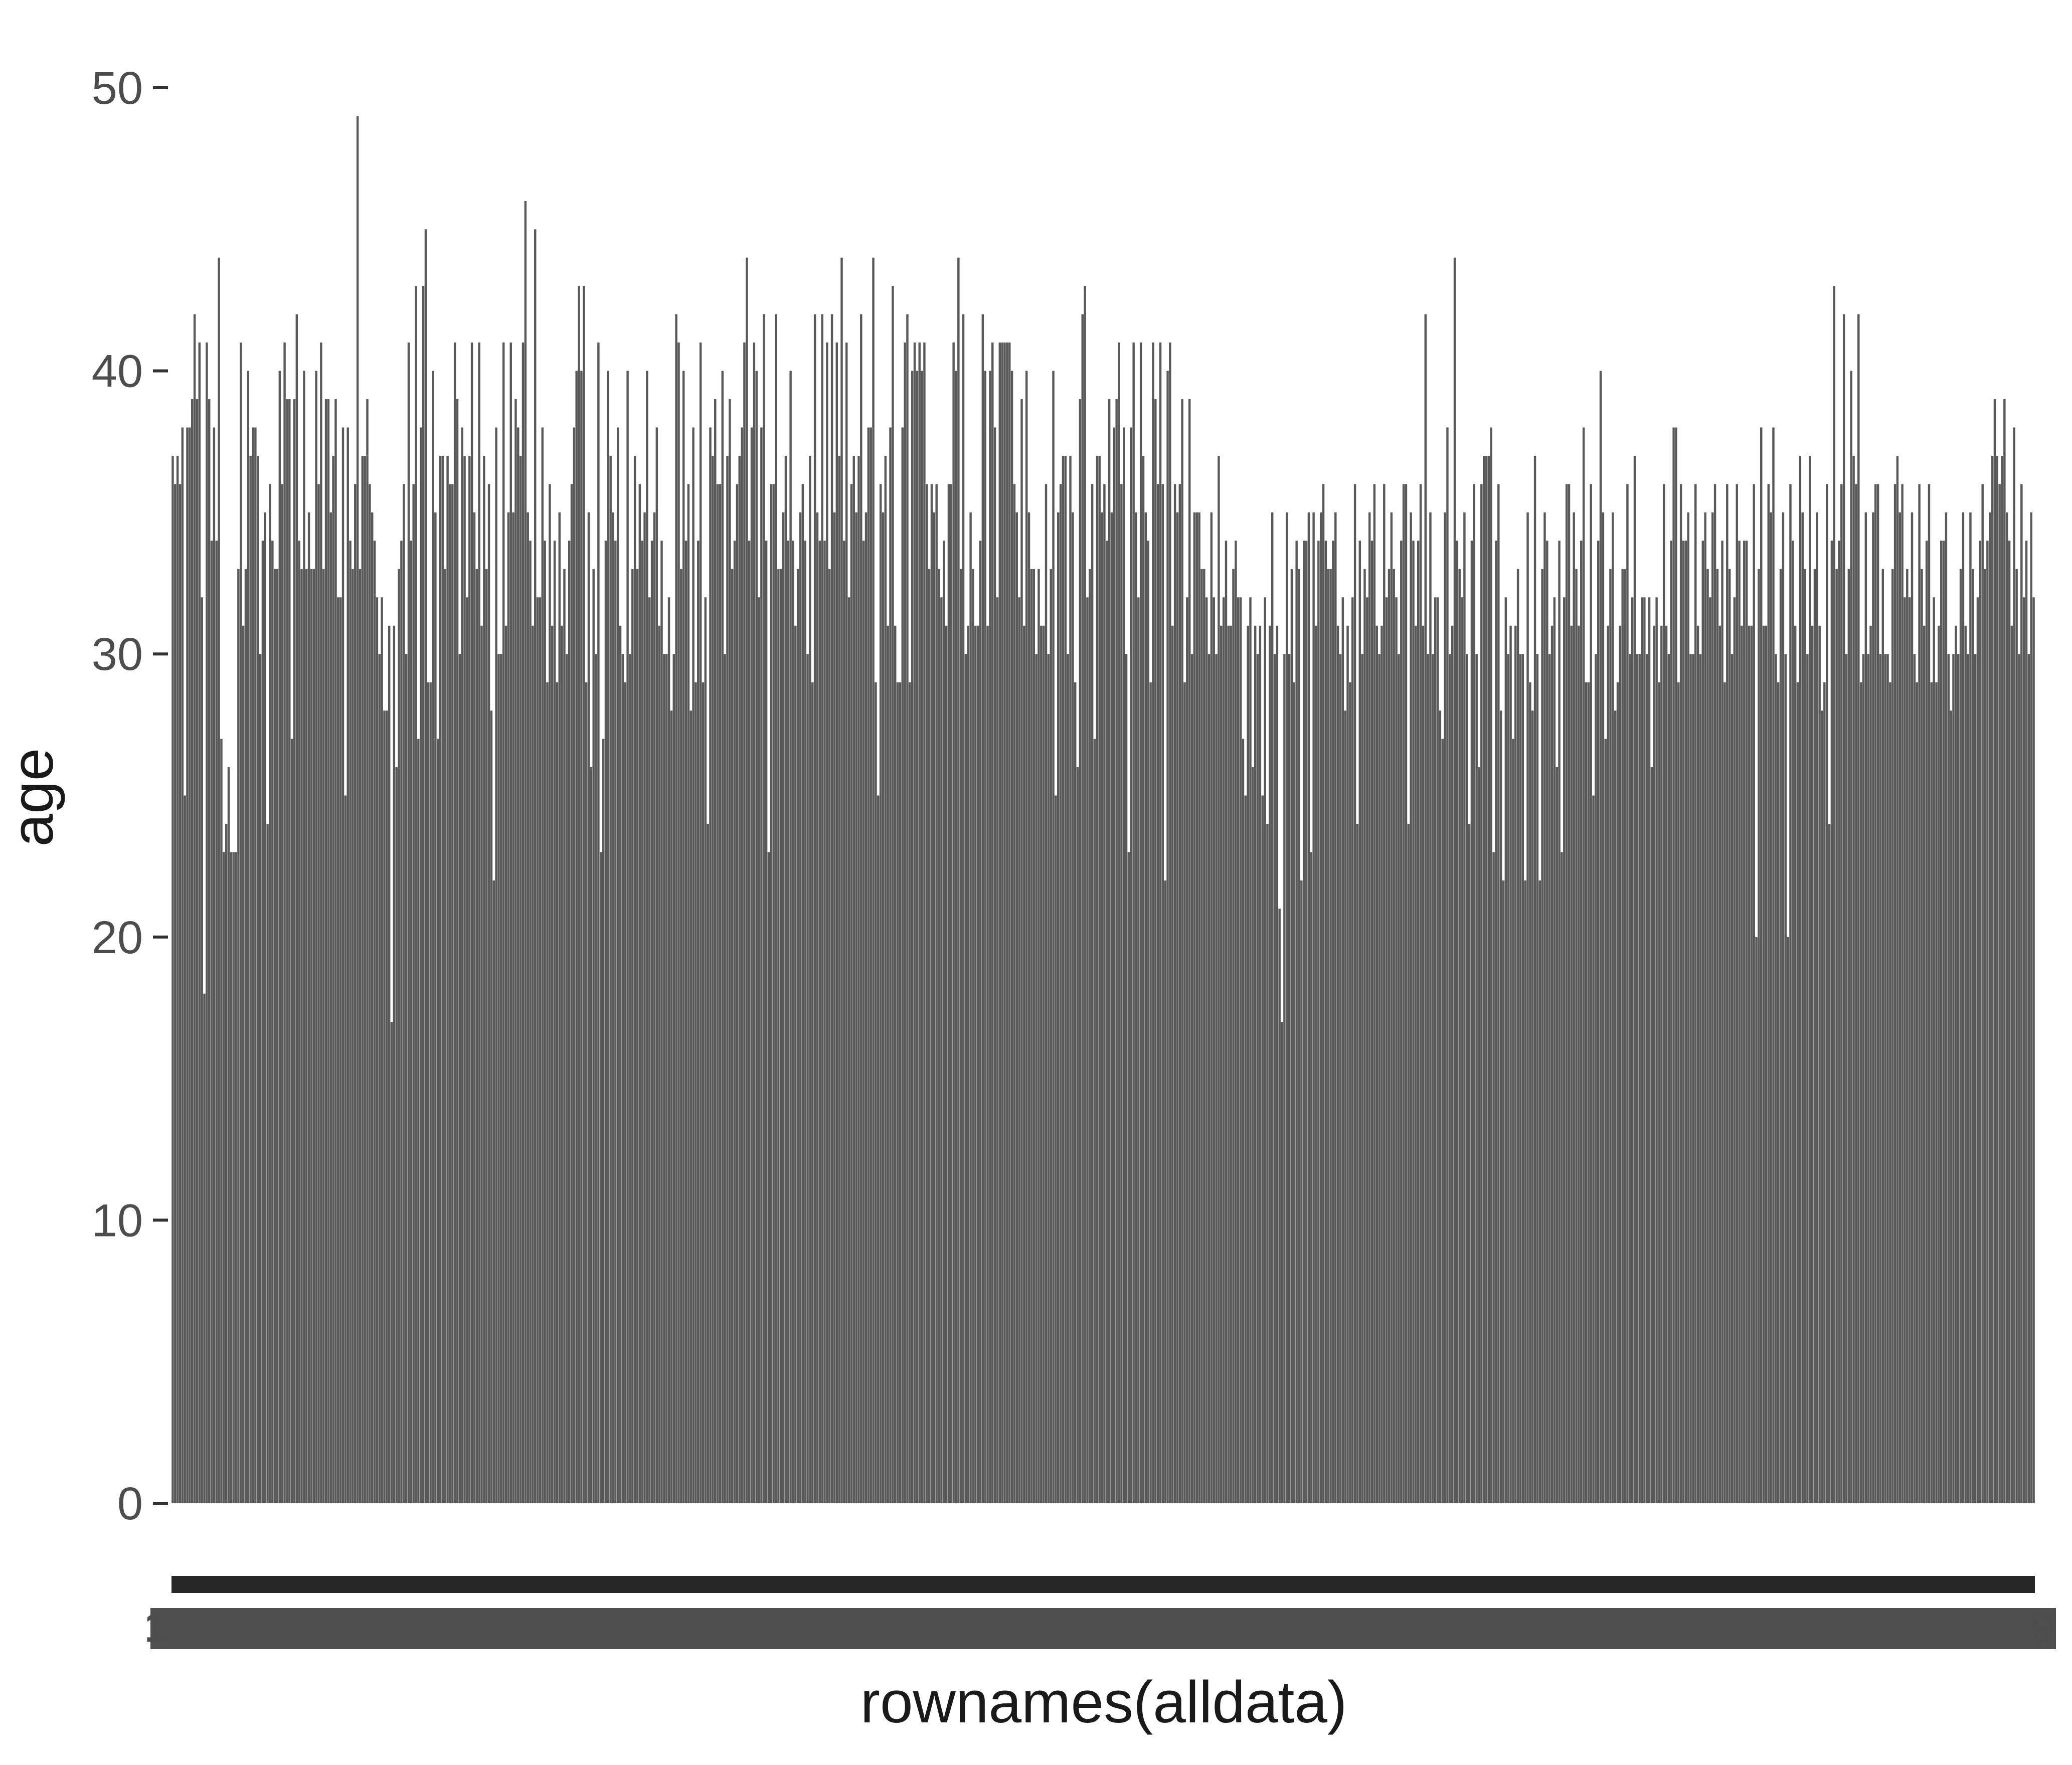 This screenshot has height=1765, width=2072. What do you see at coordinates (117, 937) in the screenshot?
I see `y-tick-label: 20` at bounding box center [117, 937].